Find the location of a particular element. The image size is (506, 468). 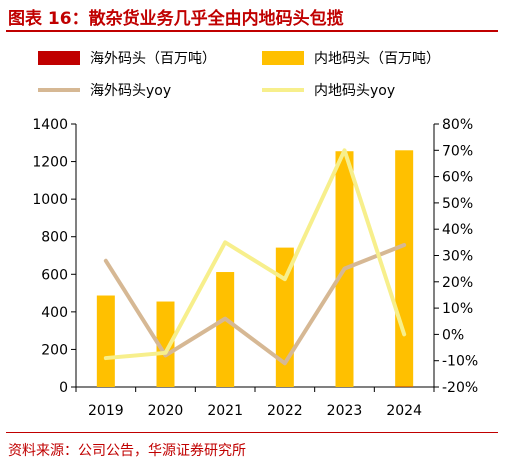

x-tick-label: 2024 is located at coordinates (404, 411).